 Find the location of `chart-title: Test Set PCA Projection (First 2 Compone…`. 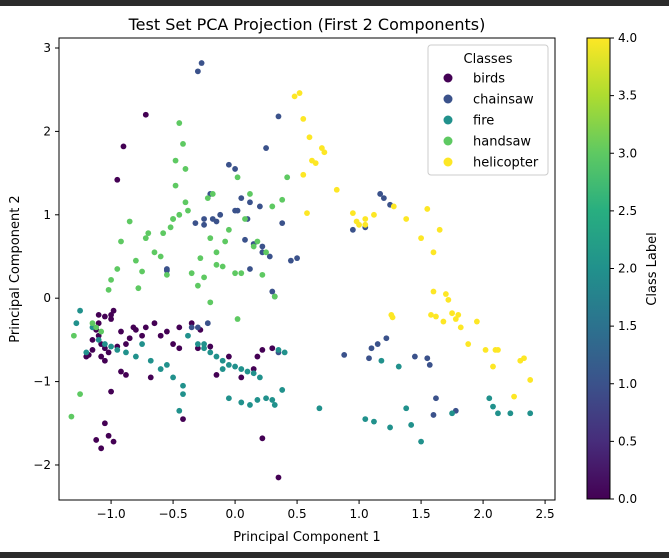

chart-title: Test Set PCA Projection (First 2 Compone… is located at coordinates (307, 24).